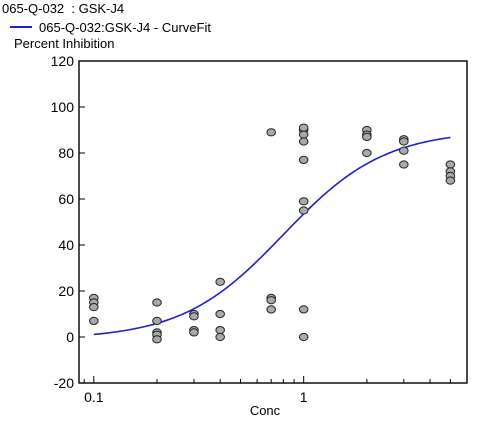  What do you see at coordinates (21, 27) in the screenshot?
I see `legend-line-swatch` at bounding box center [21, 27].